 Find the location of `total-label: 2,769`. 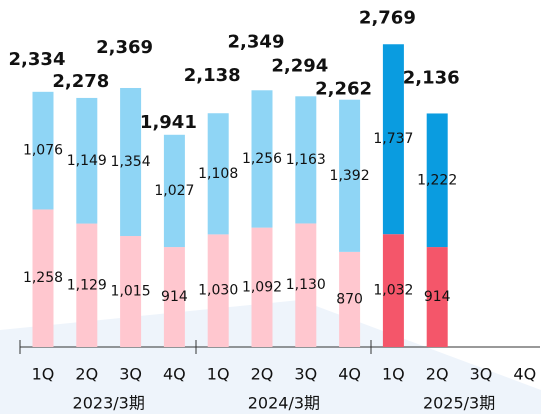

total-label: 2,769 is located at coordinates (387, 17).